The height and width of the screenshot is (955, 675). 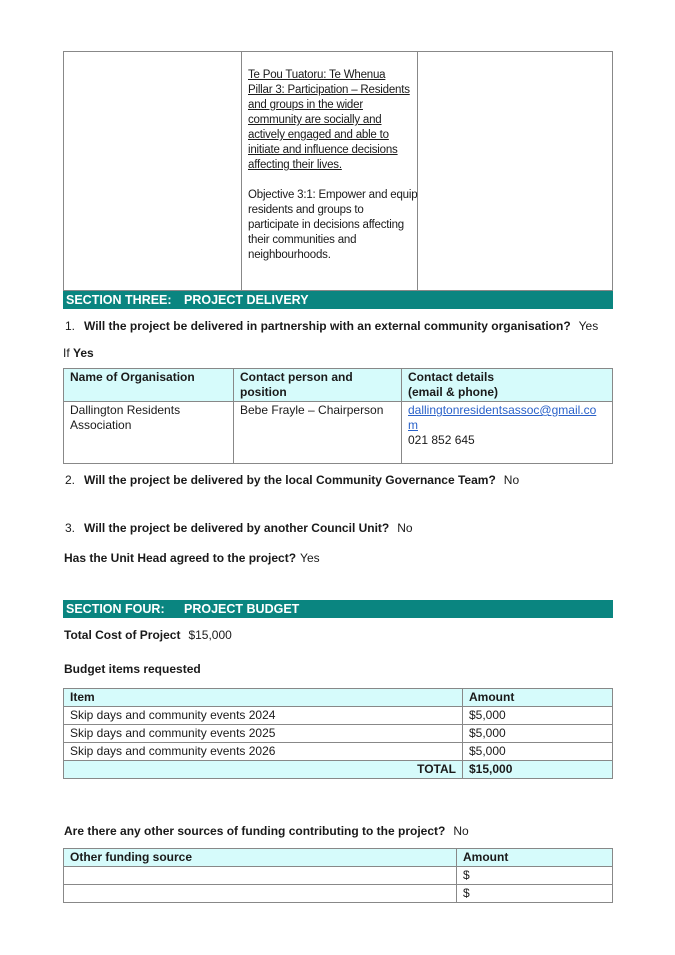 I want to click on email-link: dallingtonresidentsassoc@gmail.com, so click(x=502, y=417).